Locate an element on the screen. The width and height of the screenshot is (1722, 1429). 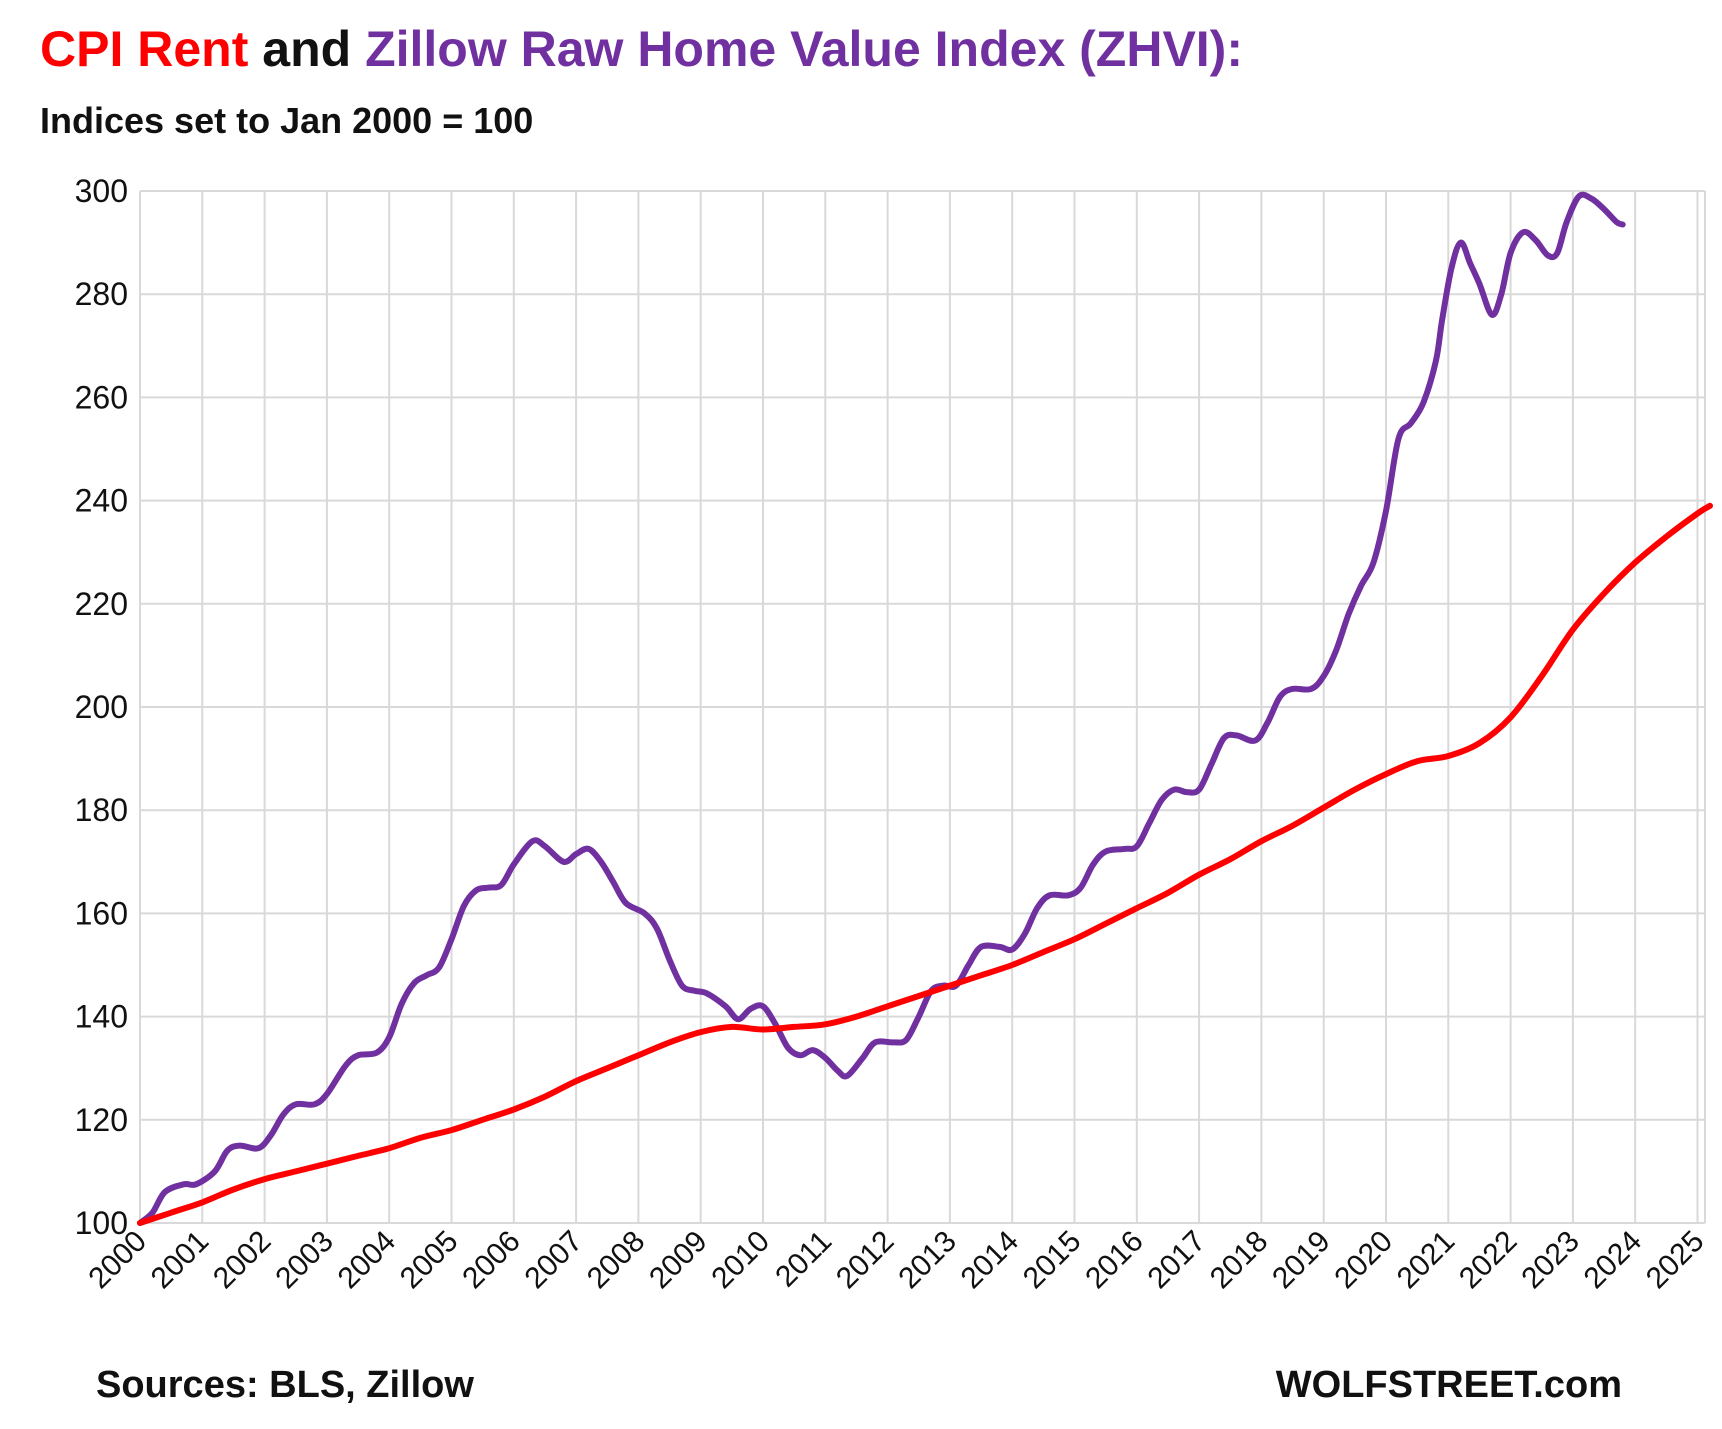
y-tick-label: 140 is located at coordinates (101, 1017).